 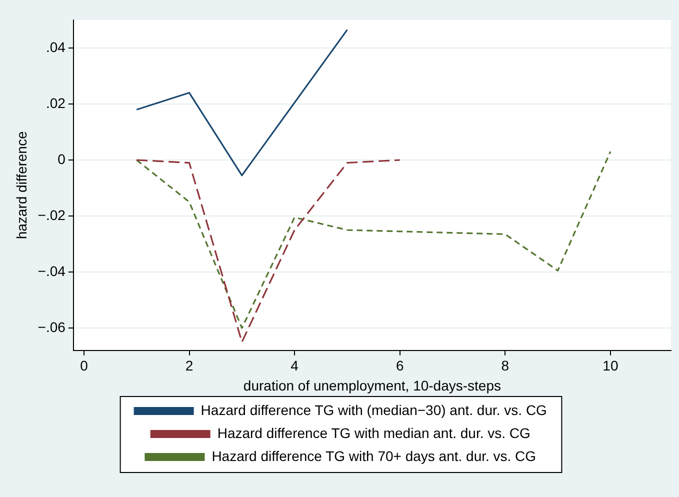 What do you see at coordinates (189, 366) in the screenshot?
I see `x-tick-label: 2` at bounding box center [189, 366].